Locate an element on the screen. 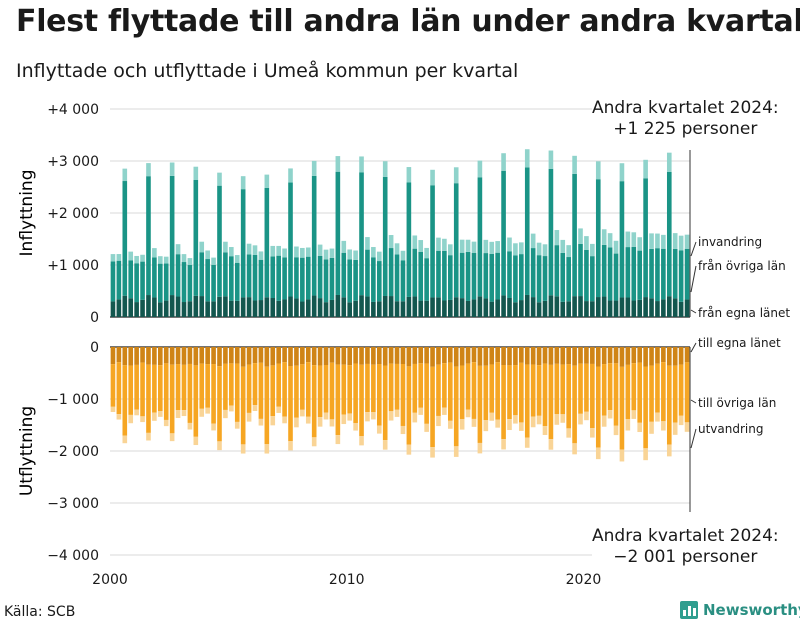 The height and width of the screenshot is (625, 800). bar-chart-icon is located at coordinates (689, 610).